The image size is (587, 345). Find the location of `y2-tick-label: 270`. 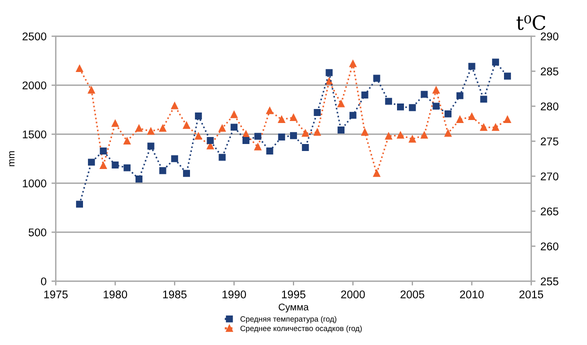

y2-tick-label: 270 is located at coordinates (549, 176).